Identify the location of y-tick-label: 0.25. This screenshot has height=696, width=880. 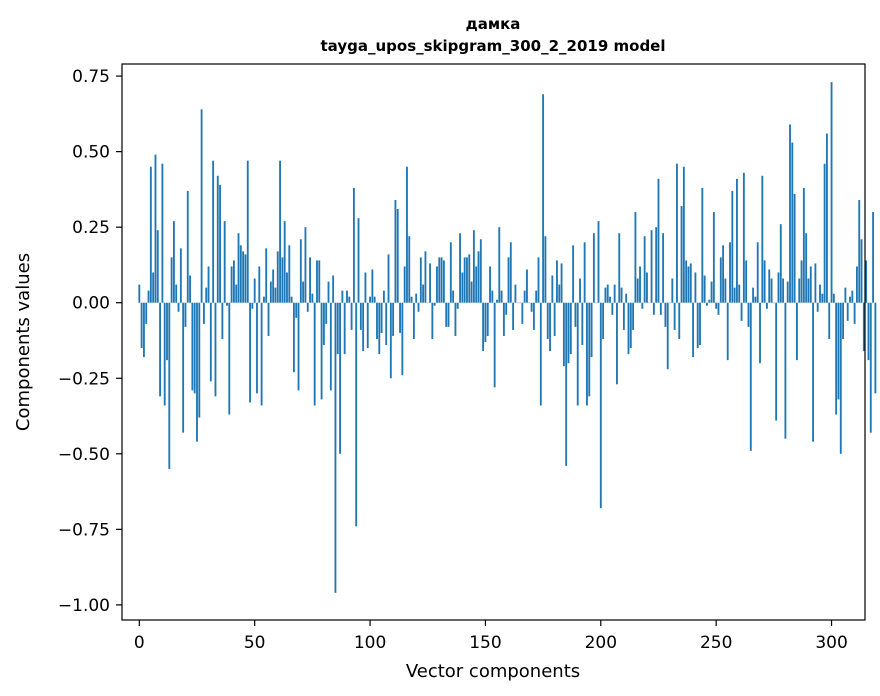
(91, 228).